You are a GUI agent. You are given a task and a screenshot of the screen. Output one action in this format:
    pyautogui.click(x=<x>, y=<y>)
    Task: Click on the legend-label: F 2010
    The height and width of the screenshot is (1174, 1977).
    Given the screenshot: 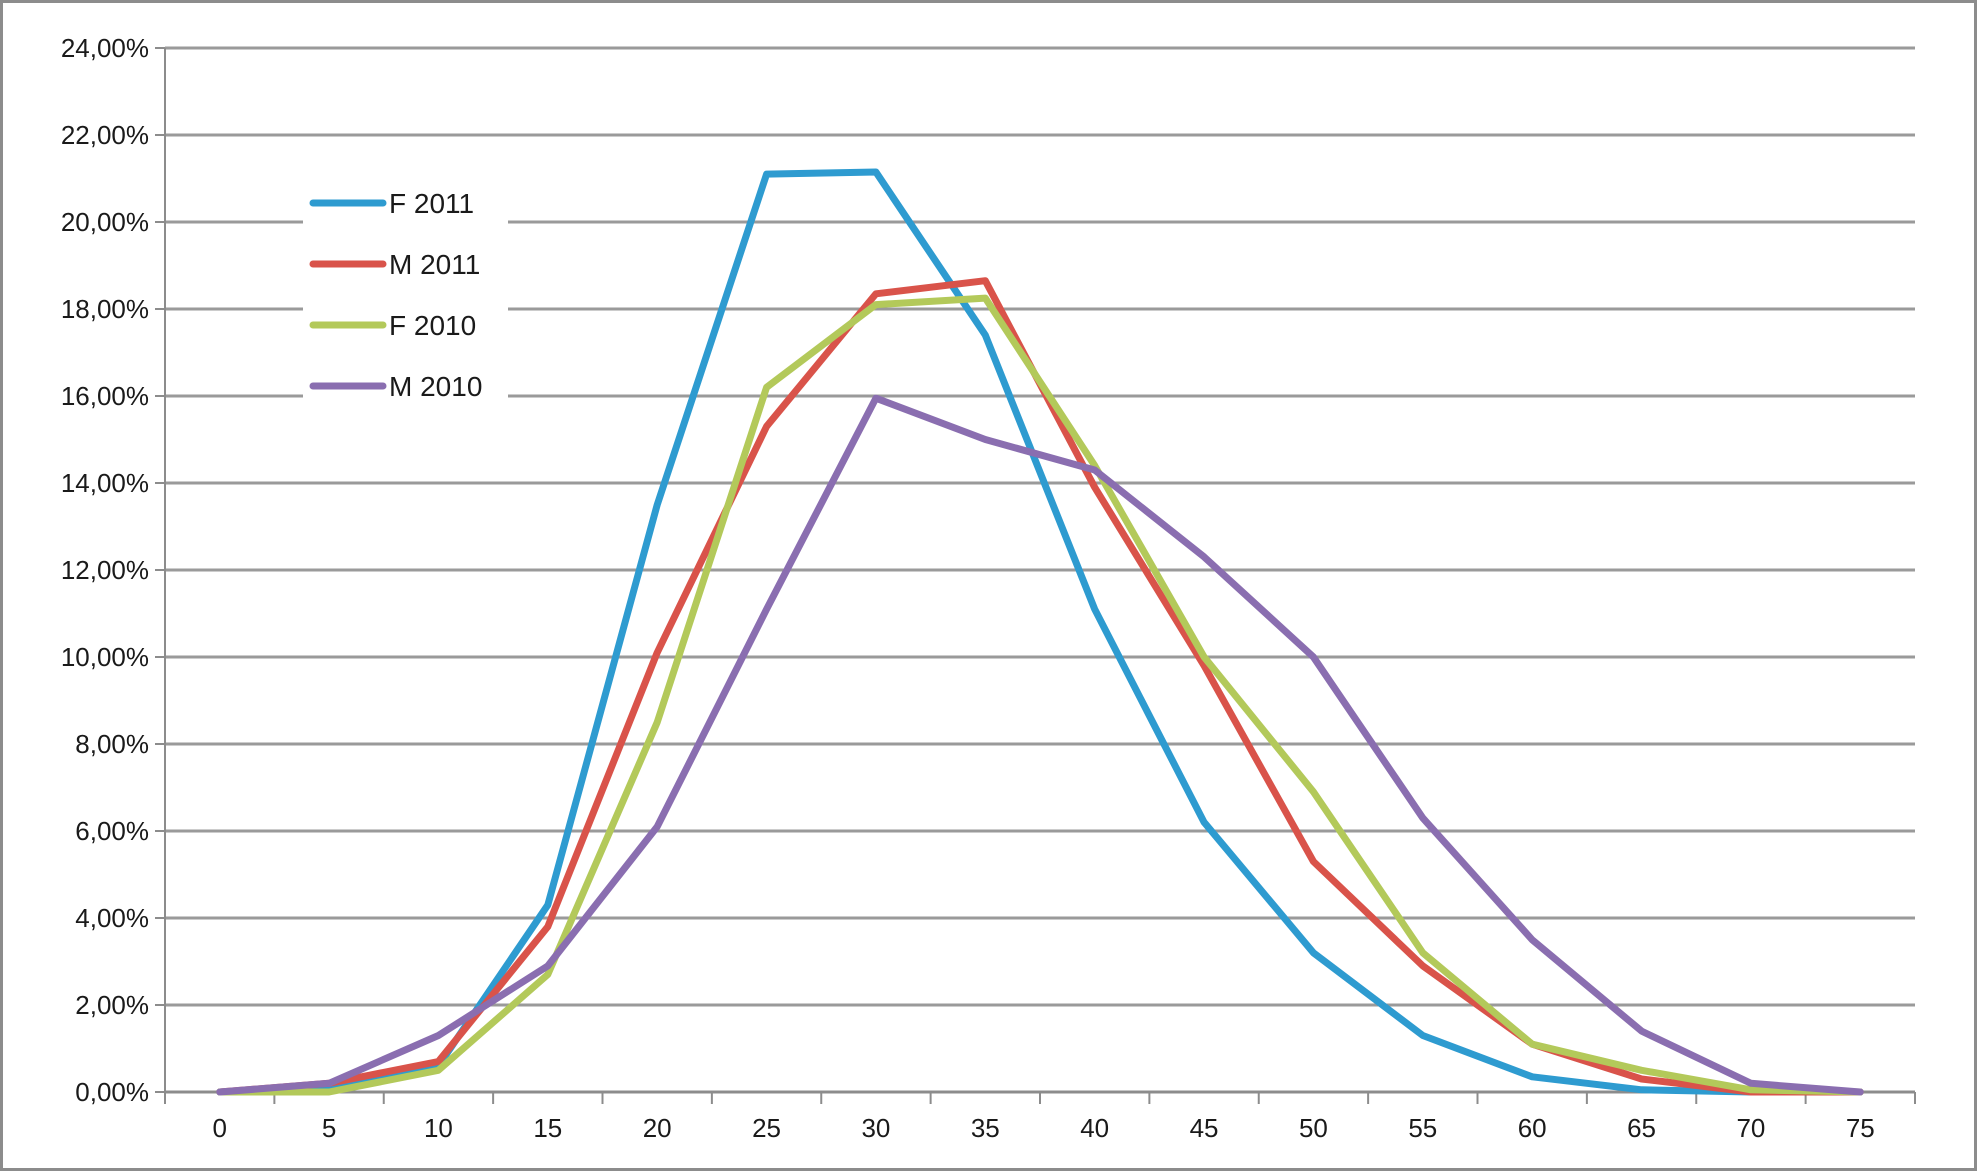 What is the action you would take?
    pyautogui.click(x=432, y=325)
    